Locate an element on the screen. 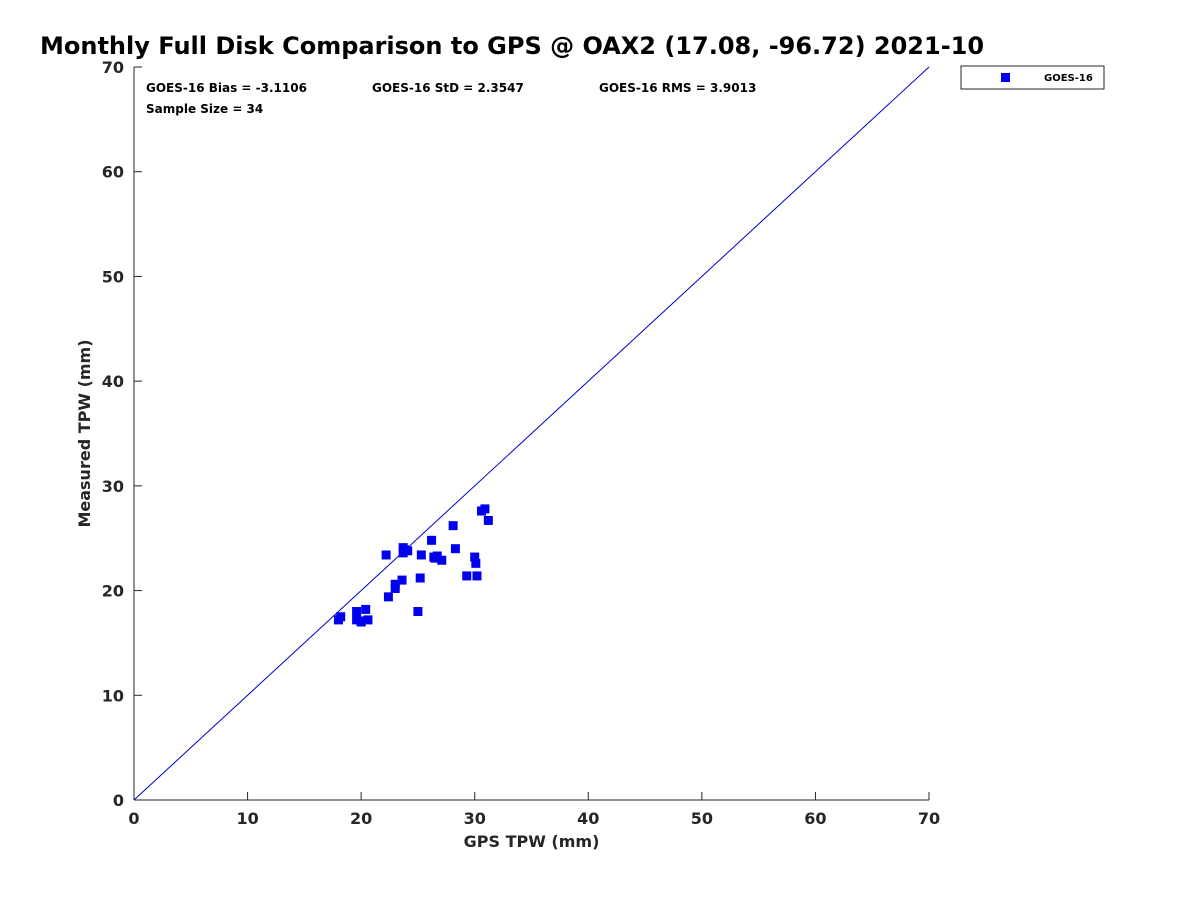 The image size is (1200, 900). legend-label-goes16: GOES-16 is located at coordinates (1068, 78).